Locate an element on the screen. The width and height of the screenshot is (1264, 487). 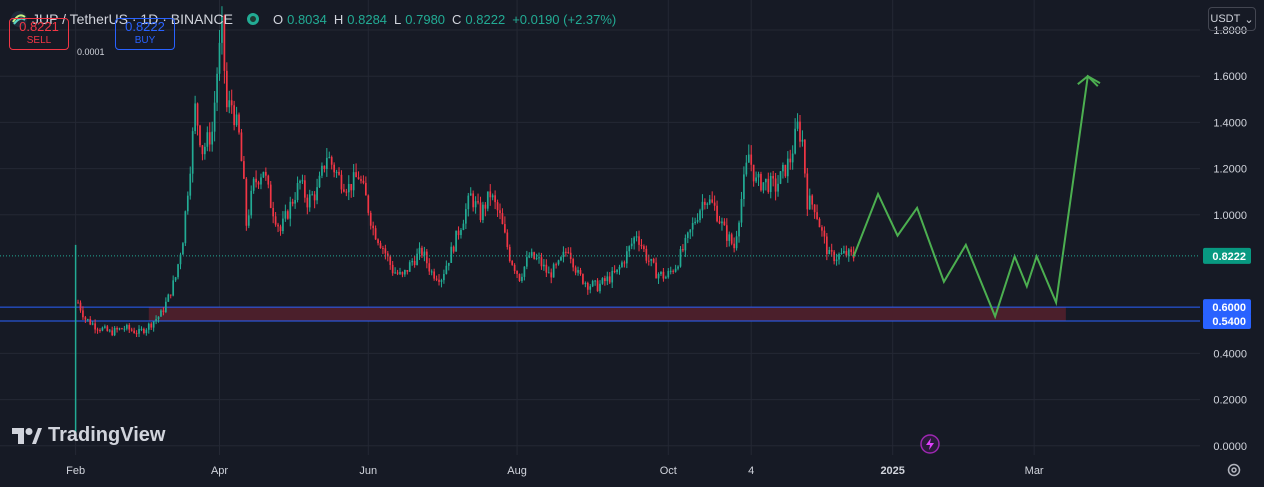
symbol-title: JUP / TetherUS · 1D · BINANCE is located at coordinates (132, 19).